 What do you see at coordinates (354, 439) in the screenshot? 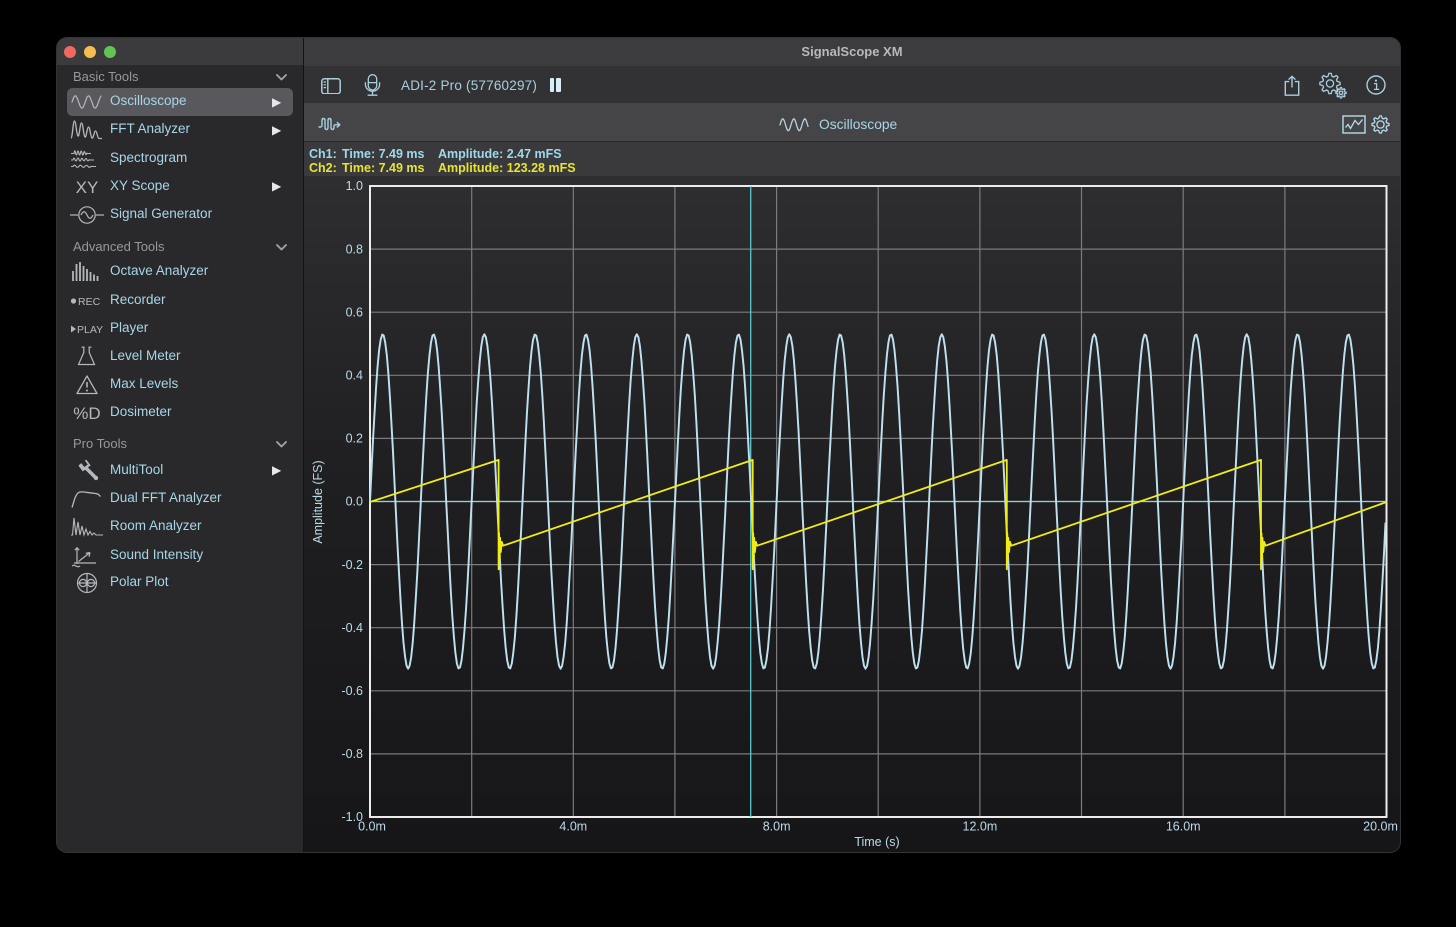
I see `svg-text: 0.2` at bounding box center [354, 439].